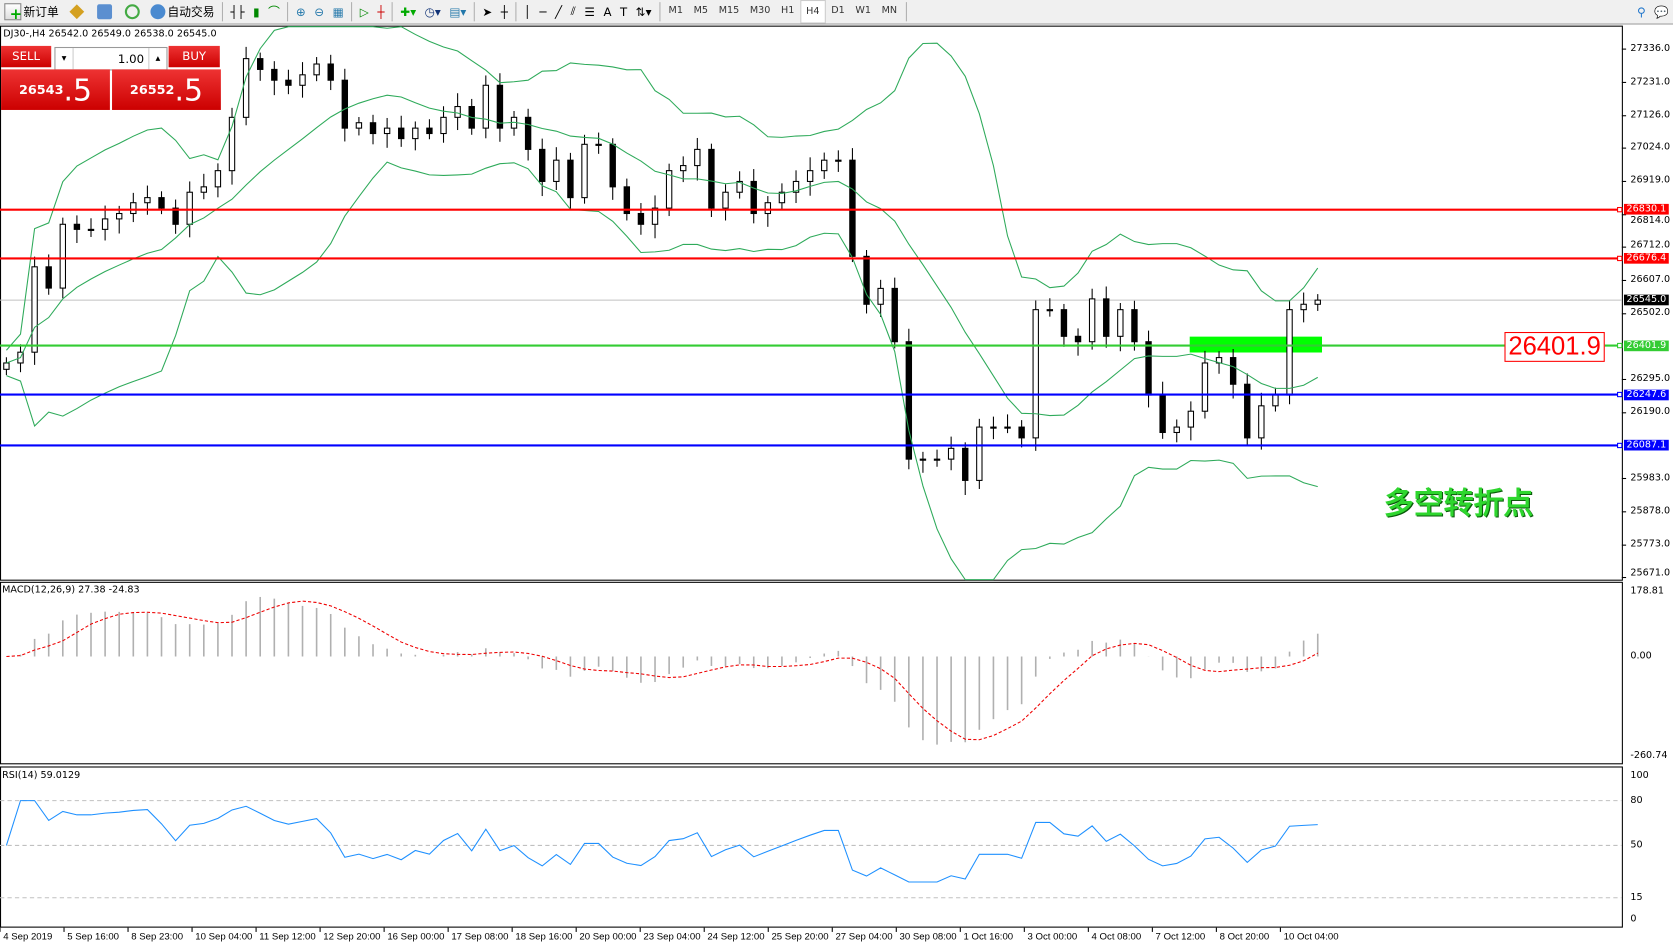  Describe the element at coordinates (300, 11) in the screenshot. I see `zoom-in-icon: ⊕` at that location.